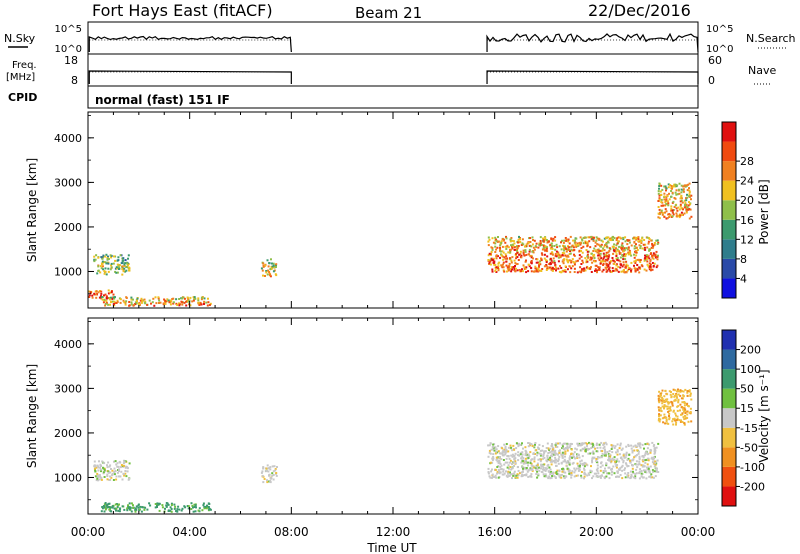 This screenshot has width=800, height=554. I want to click on cpid-strip-frame, so click(393, 97).